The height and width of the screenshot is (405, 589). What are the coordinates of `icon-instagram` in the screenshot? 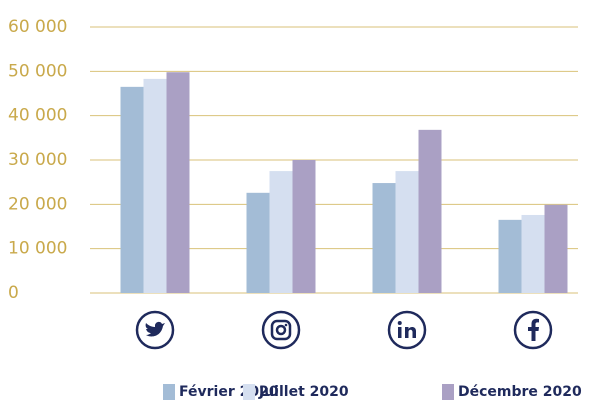 It's located at (281, 330).